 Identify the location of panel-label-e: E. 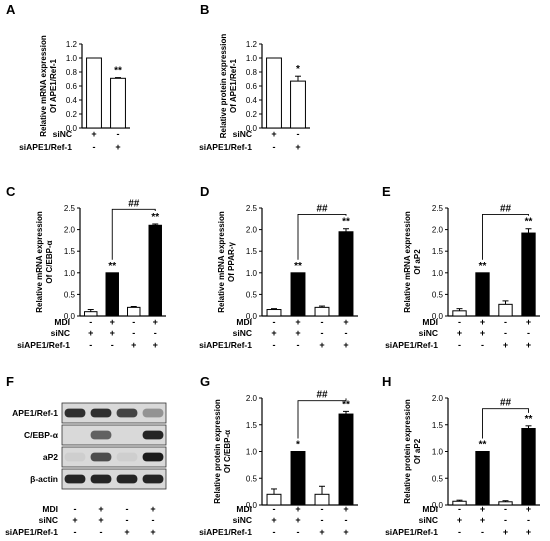
(386, 191).